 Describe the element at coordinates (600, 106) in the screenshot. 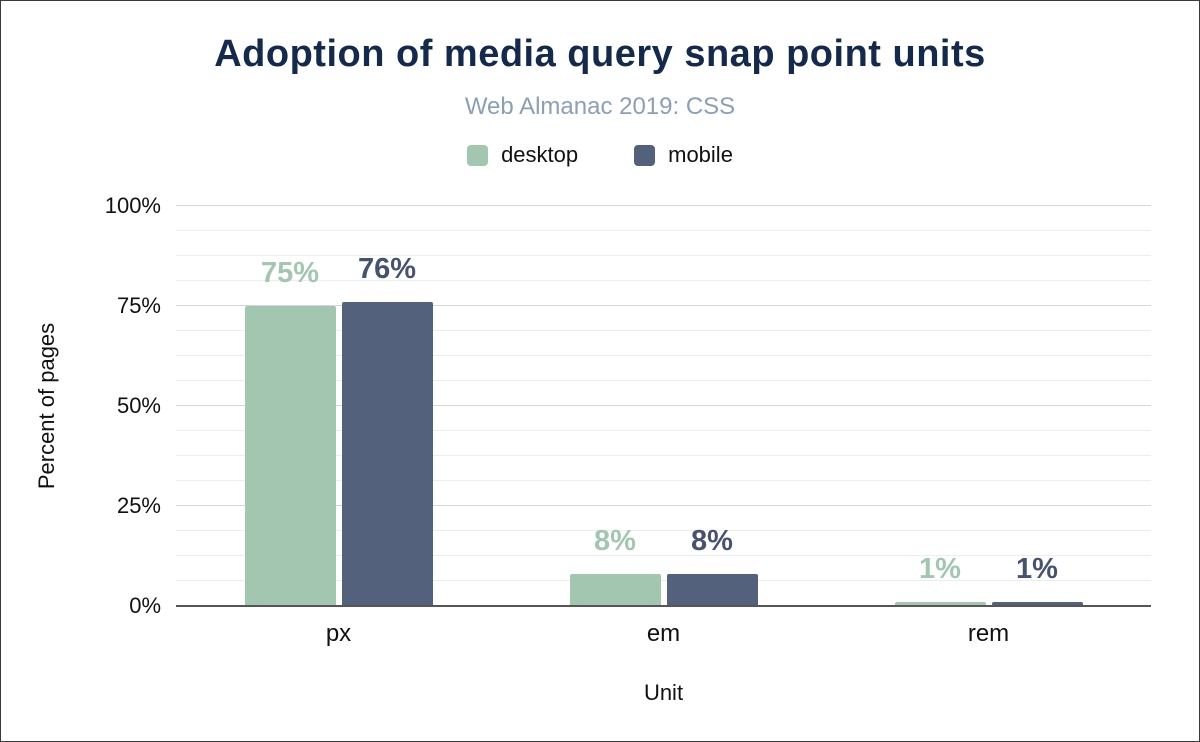

I see `chart-subtitle: Web Almanac 2019: CSS` at that location.